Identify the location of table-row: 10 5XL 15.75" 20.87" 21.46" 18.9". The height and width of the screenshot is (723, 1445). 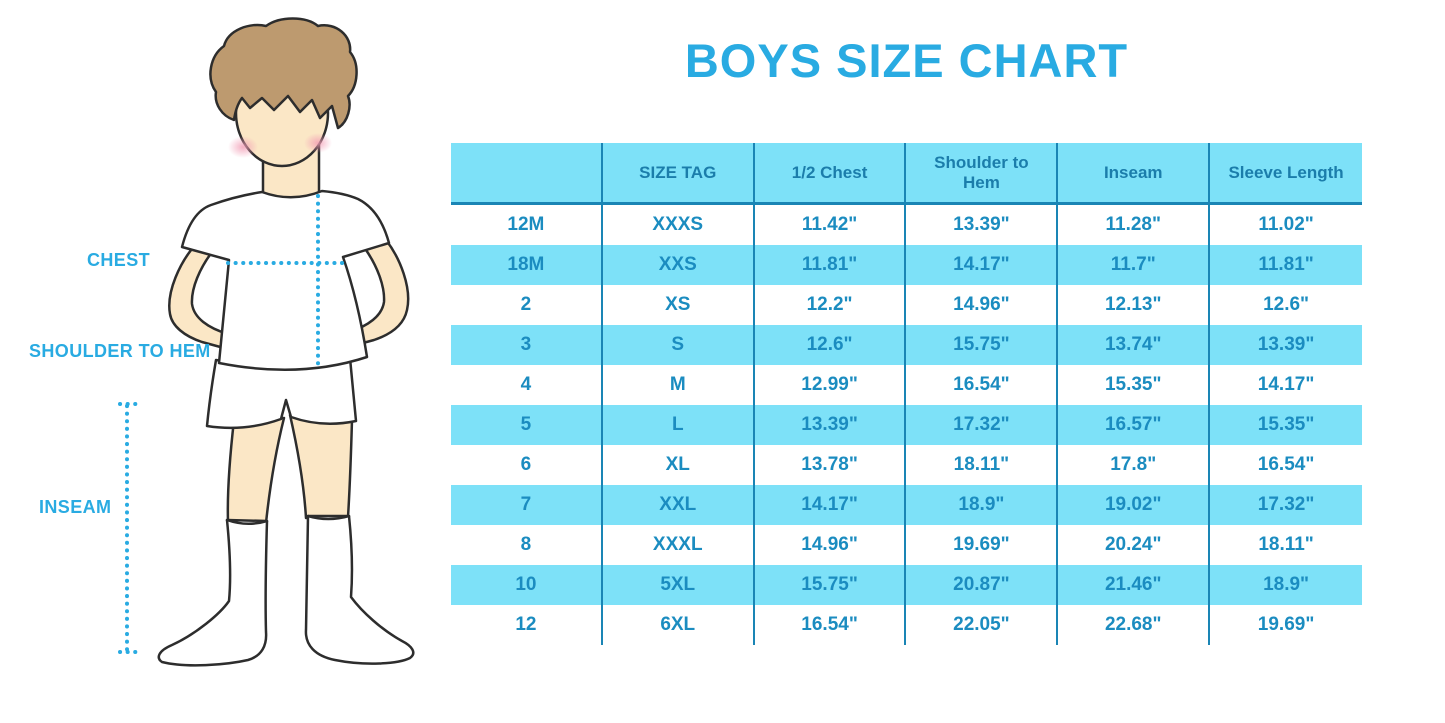
(906, 585).